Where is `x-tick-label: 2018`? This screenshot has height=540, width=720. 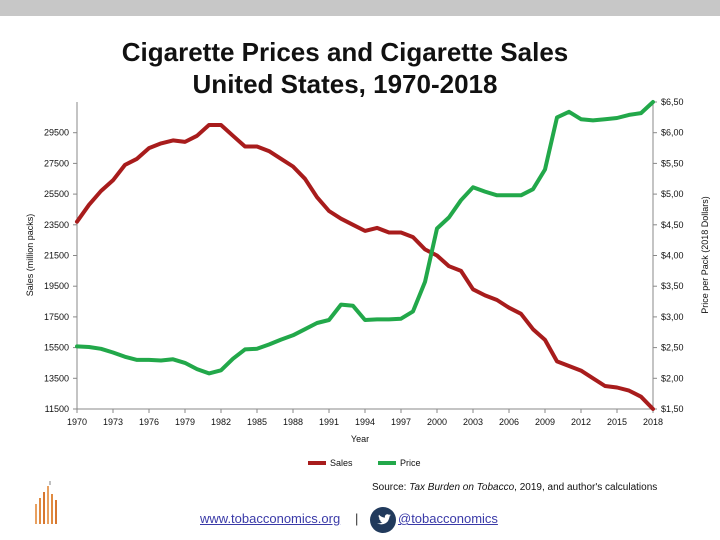
x-tick-label: 2018 is located at coordinates (653, 422).